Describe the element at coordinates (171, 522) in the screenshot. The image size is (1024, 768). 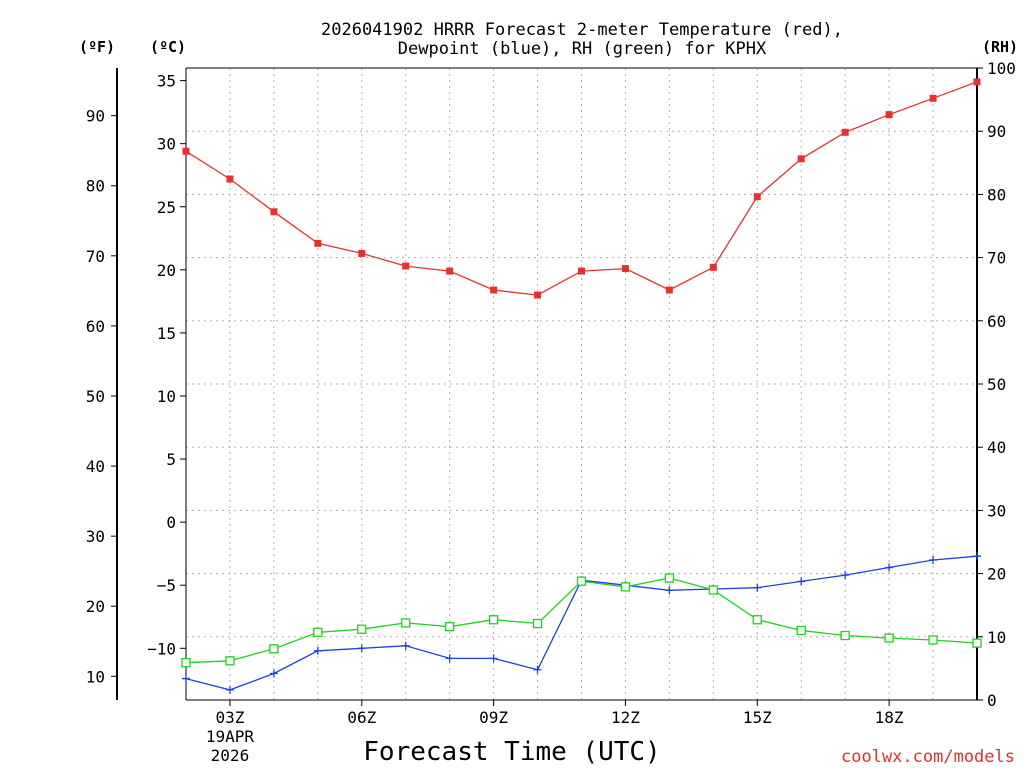
I see `c-tick-label-0: 0` at that location.